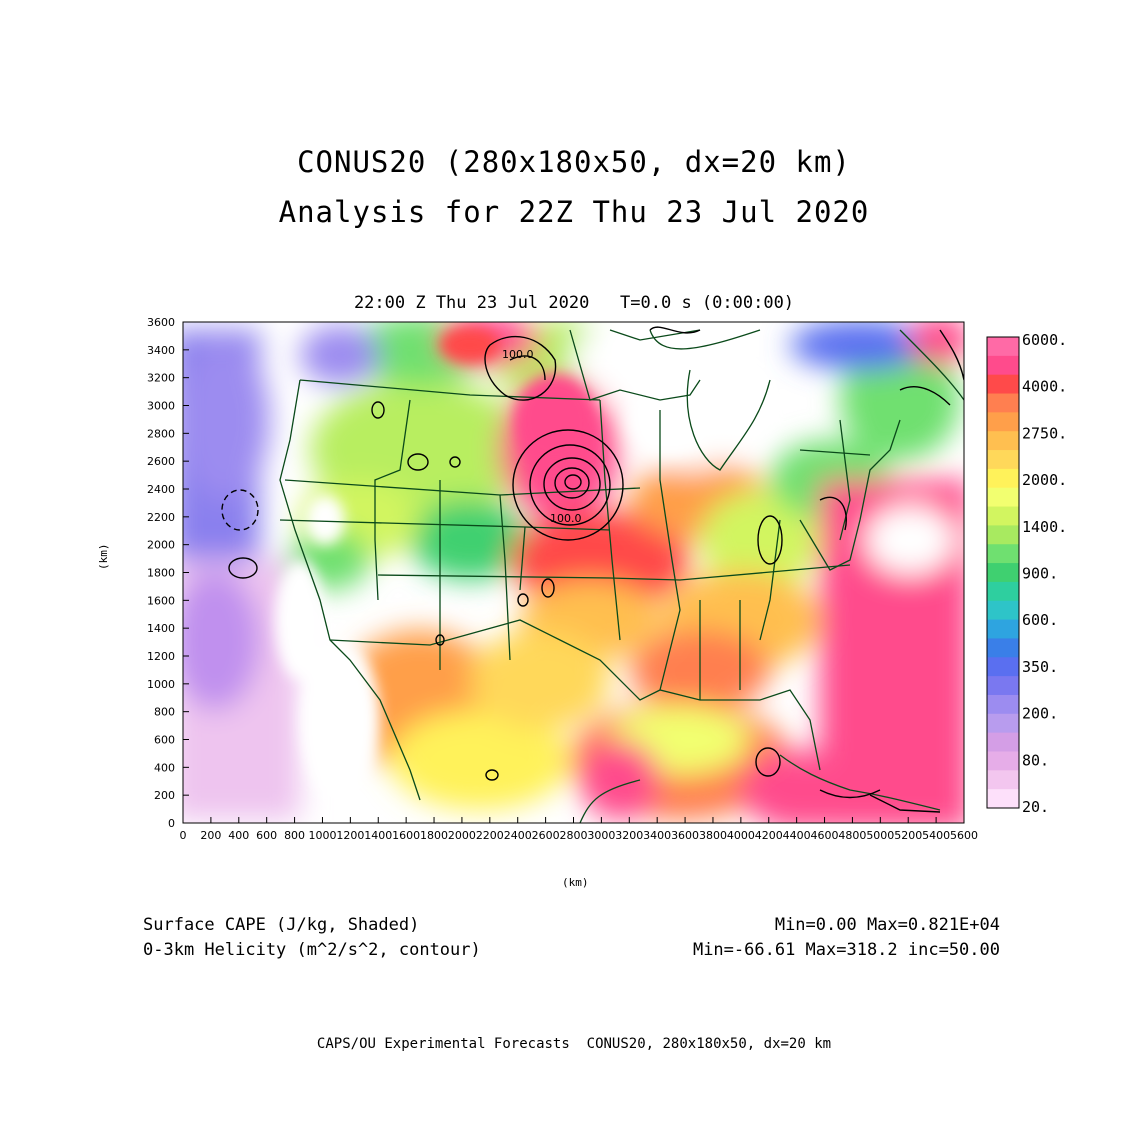  What do you see at coordinates (1035, 807) in the screenshot?
I see `colorbar-label: 20.` at bounding box center [1035, 807].